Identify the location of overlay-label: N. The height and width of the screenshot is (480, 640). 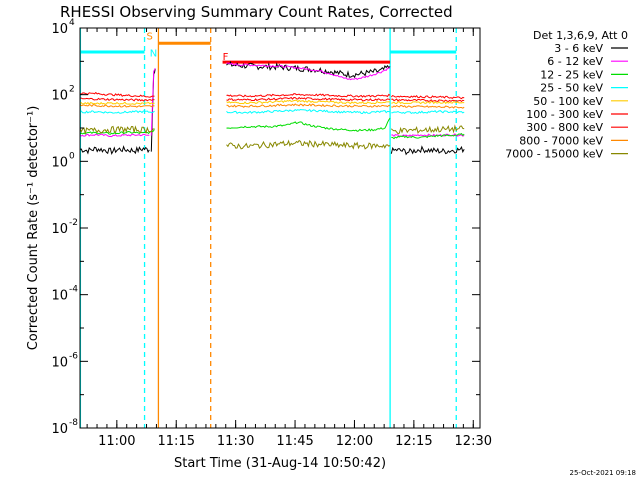
(153, 53).